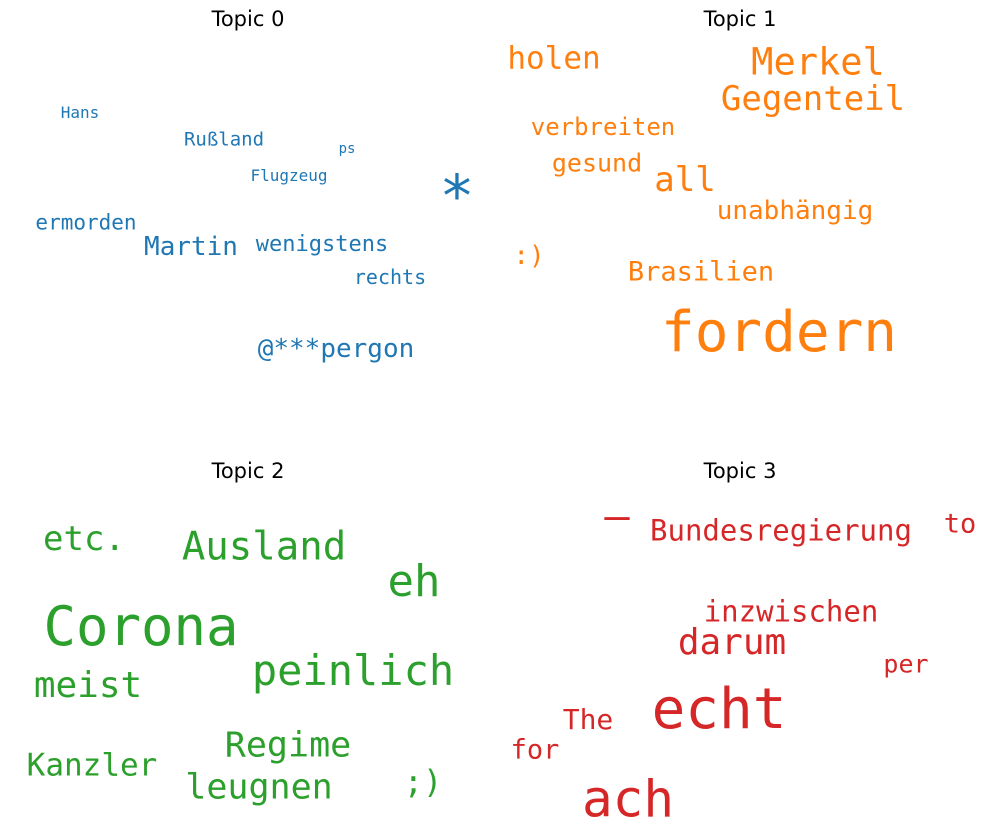 Image resolution: width=989 pixels, height=839 pixels. Describe the element at coordinates (322, 244) in the screenshot. I see `word: wenigstens` at that location.